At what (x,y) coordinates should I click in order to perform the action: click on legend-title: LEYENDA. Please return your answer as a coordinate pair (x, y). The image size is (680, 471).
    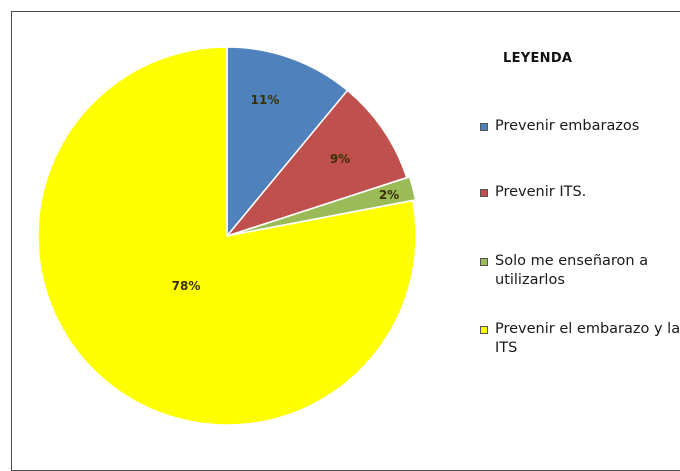
    Looking at the image, I should click on (538, 58).